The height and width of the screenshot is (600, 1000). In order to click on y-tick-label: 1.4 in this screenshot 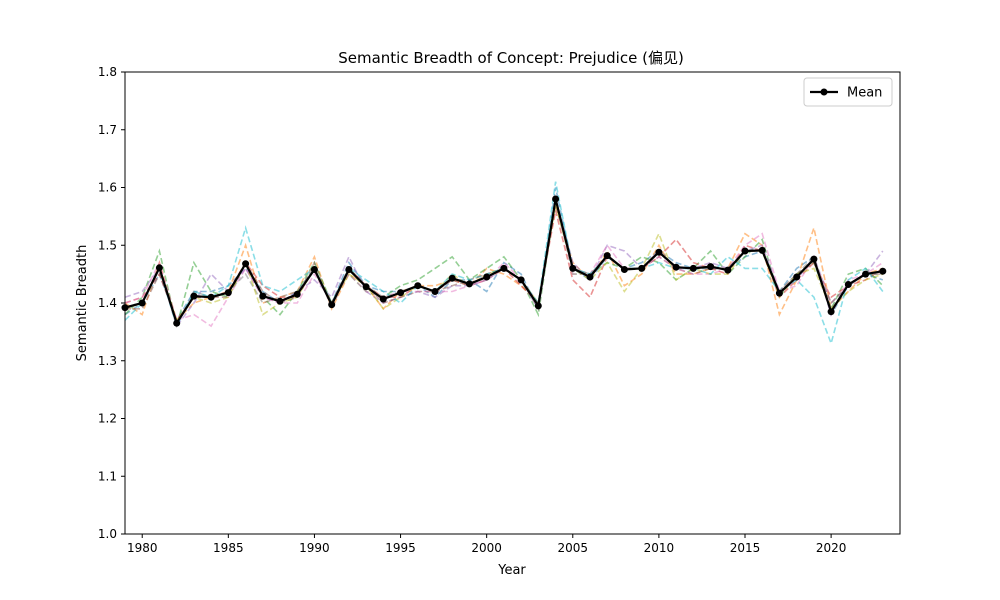, I will do `click(107, 303)`.